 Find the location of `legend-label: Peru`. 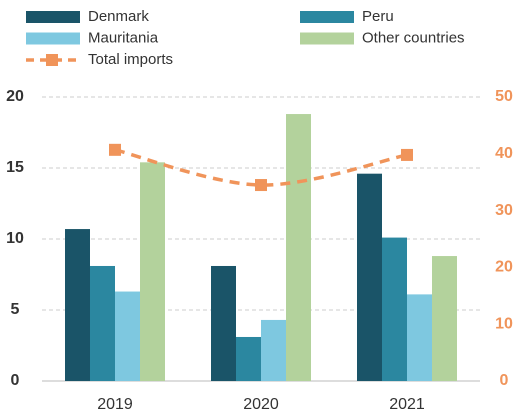

legend-label: Peru is located at coordinates (378, 16).